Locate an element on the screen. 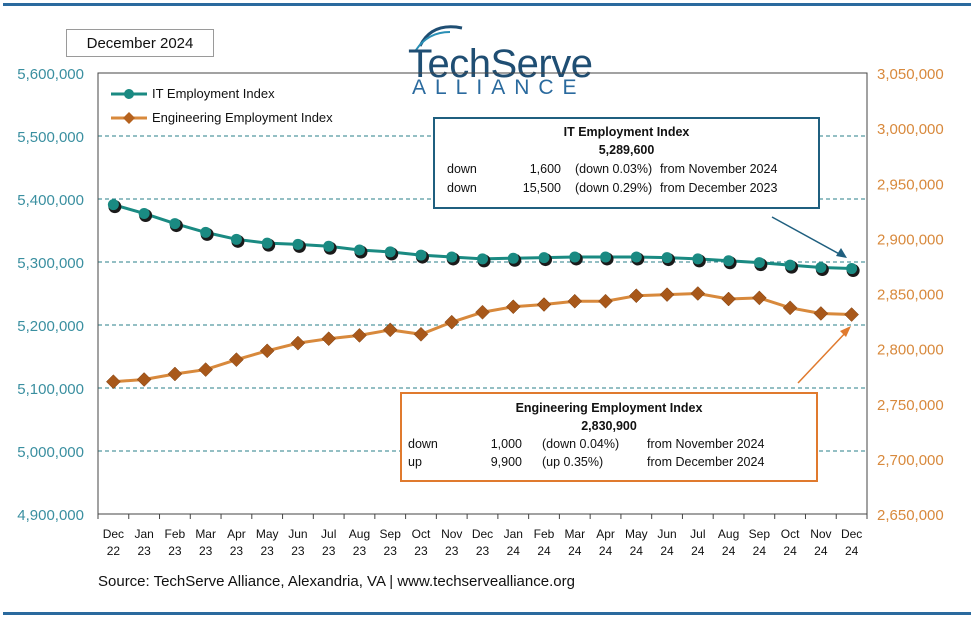 The image size is (975, 623). x-tick-month: Aug is located at coordinates (728, 534).